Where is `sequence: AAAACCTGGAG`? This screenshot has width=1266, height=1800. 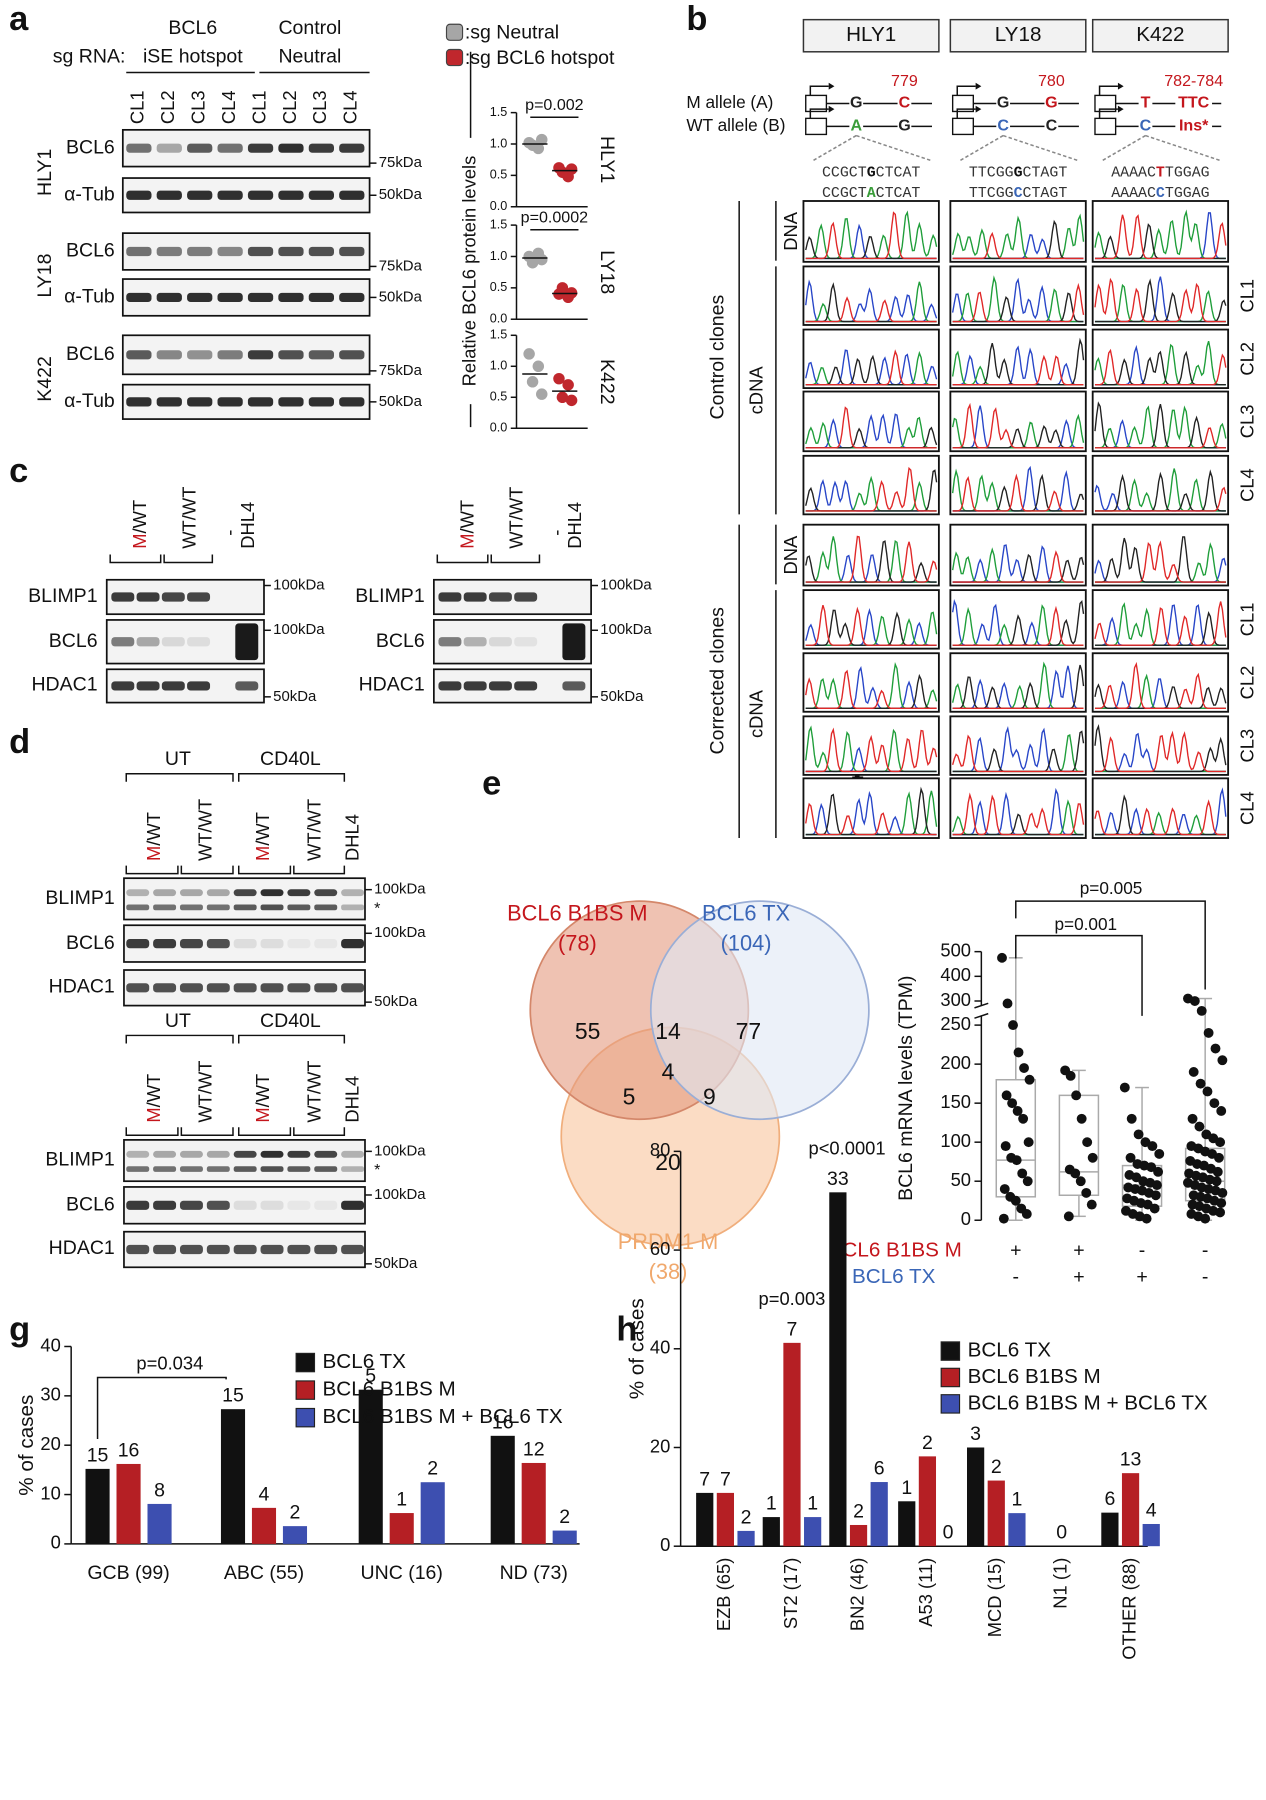
sequence: AAAACCTGGAG is located at coordinates (1160, 194).